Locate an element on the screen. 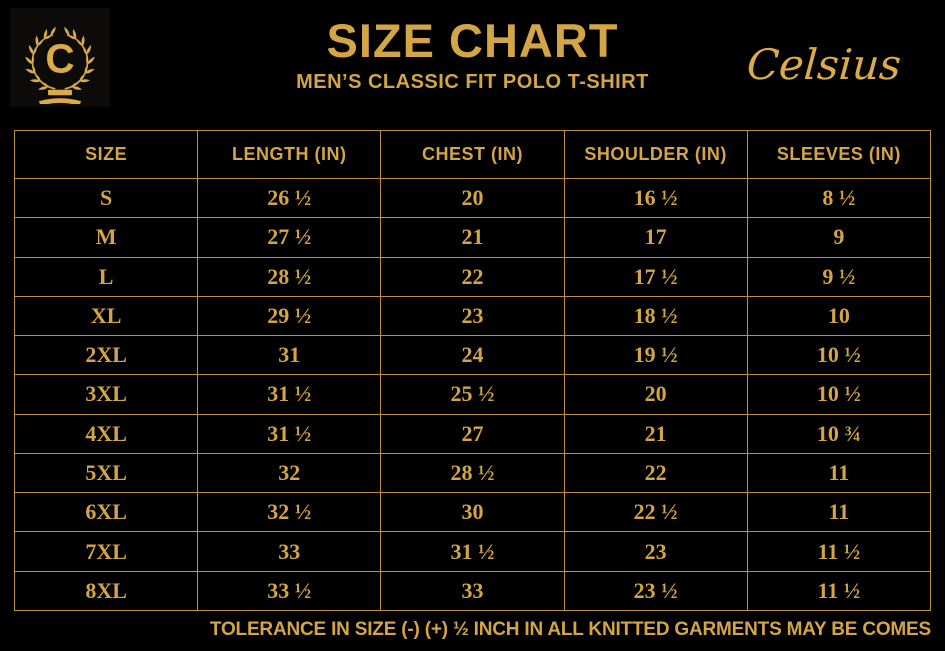 The height and width of the screenshot is (651, 945). table-row: 6XL 32 ½ 30 22 ½ 11 is located at coordinates (472, 512).